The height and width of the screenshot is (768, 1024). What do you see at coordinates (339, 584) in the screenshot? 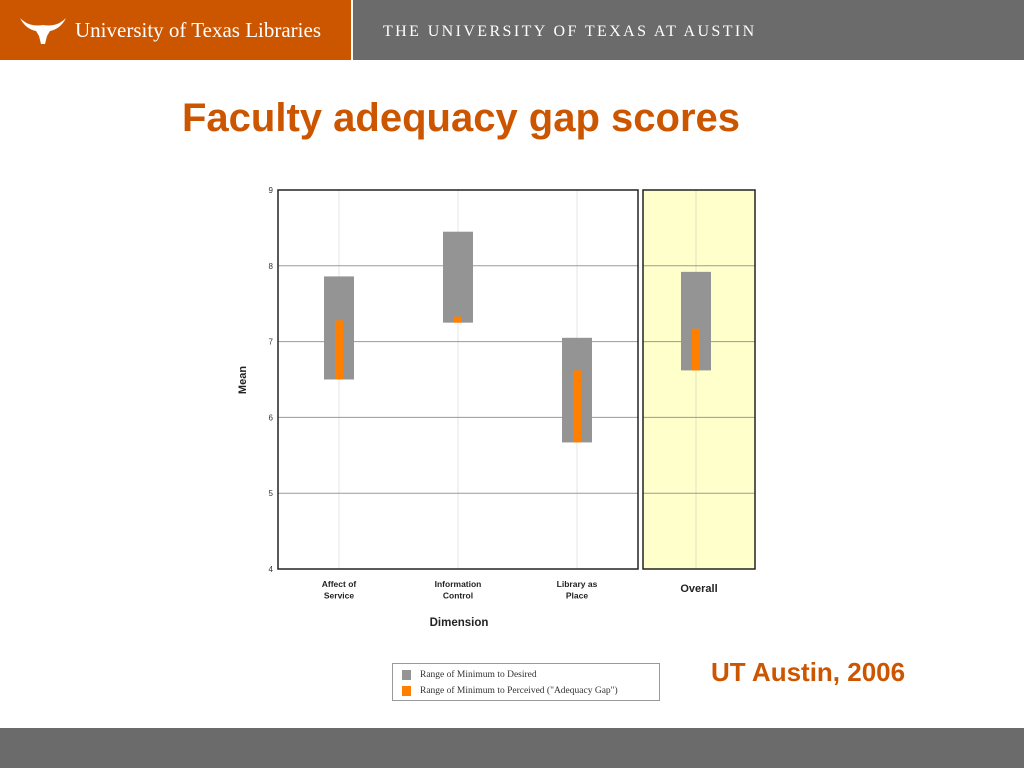
I see `x-tick-label: Affect of` at bounding box center [339, 584].